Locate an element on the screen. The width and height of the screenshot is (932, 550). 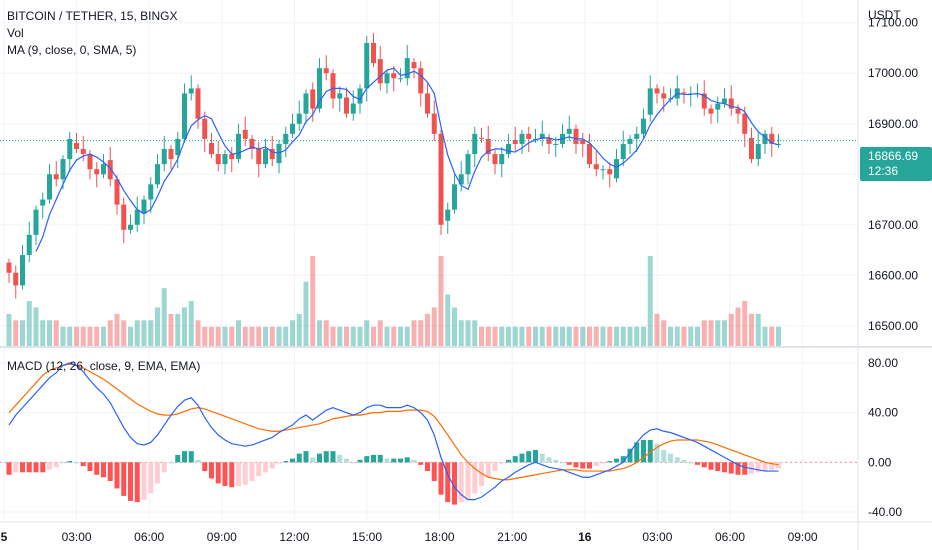
x-tick-label: 09:00 is located at coordinates (222, 537).